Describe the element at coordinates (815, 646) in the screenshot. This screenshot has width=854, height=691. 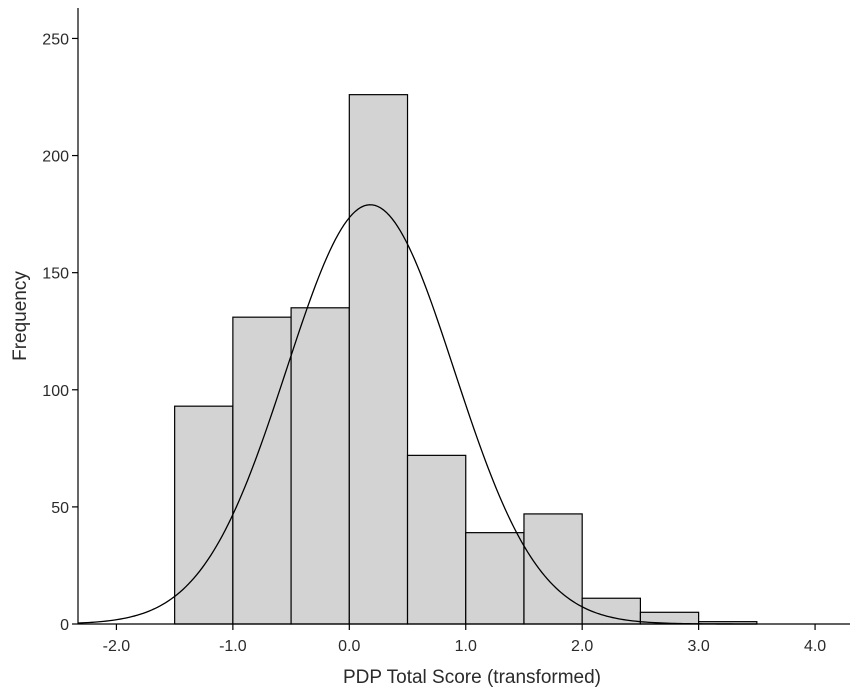
I see `x-tick-label: 4.0` at that location.